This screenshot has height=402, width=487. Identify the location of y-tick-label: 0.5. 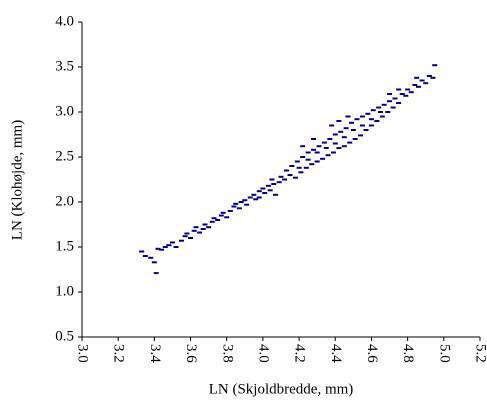
(64, 336).